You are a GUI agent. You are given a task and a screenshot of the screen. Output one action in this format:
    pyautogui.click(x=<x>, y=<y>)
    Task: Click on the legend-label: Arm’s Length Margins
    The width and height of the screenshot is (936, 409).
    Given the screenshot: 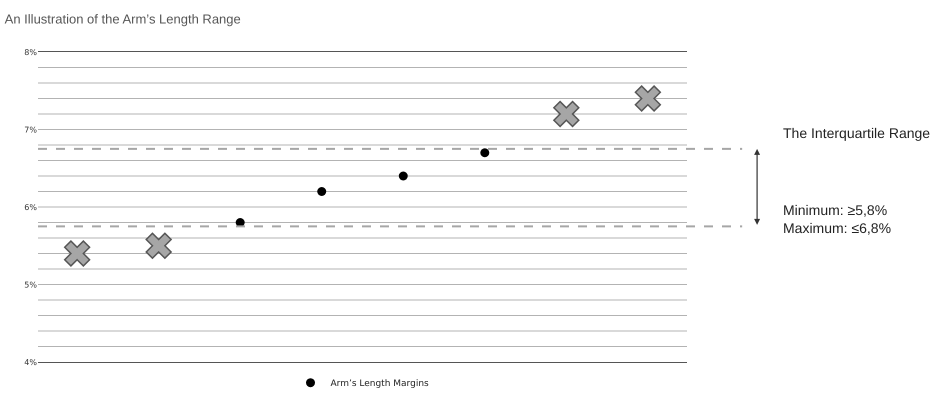 What is the action you would take?
    pyautogui.click(x=380, y=384)
    